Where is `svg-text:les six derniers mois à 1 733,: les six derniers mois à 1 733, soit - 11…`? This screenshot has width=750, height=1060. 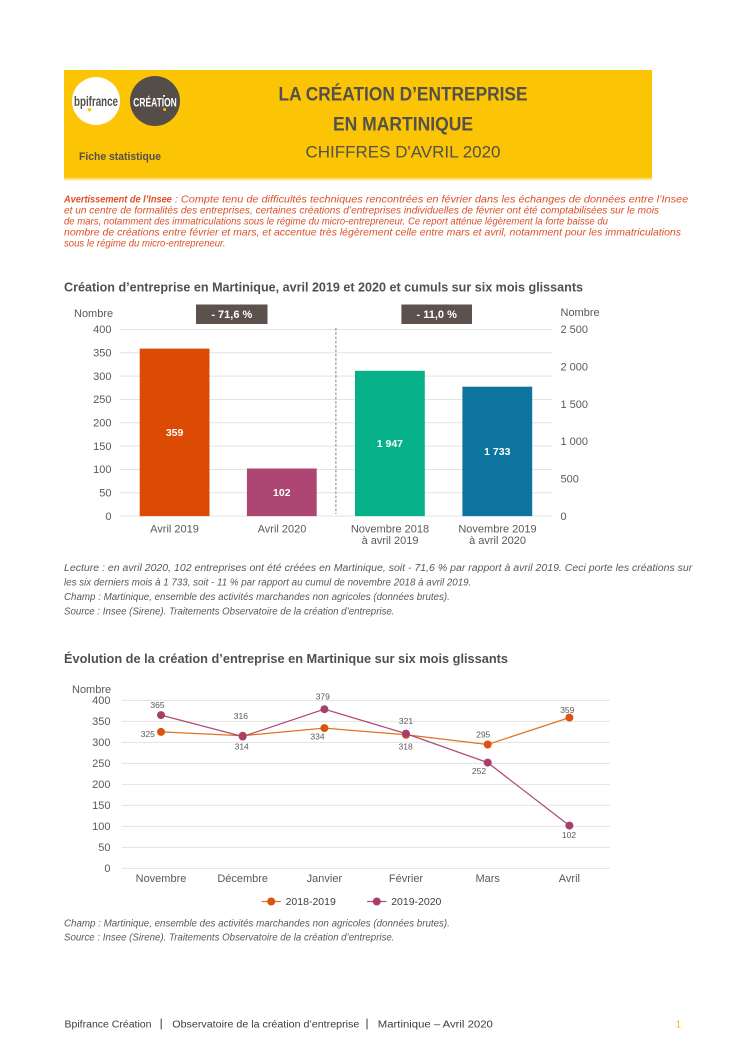 svg-text:les six derniers mois à 1 733,: les six derniers mois à 1 733, soit - 11… is located at coordinates (267, 583).